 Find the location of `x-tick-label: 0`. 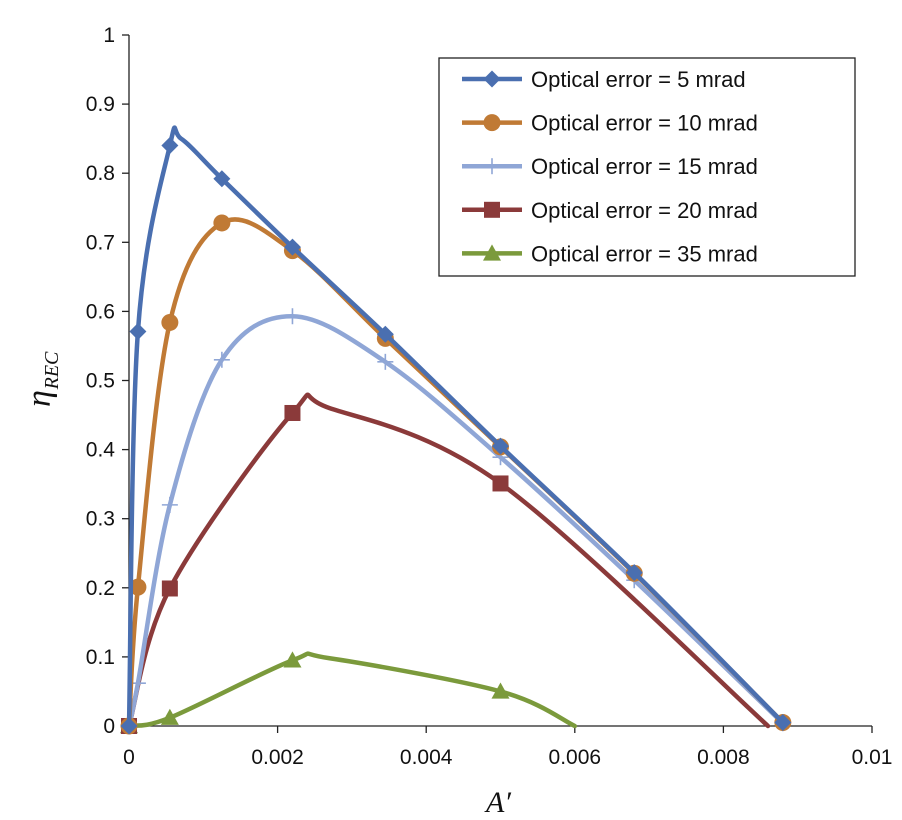

x-tick-label: 0 is located at coordinates (129, 757).